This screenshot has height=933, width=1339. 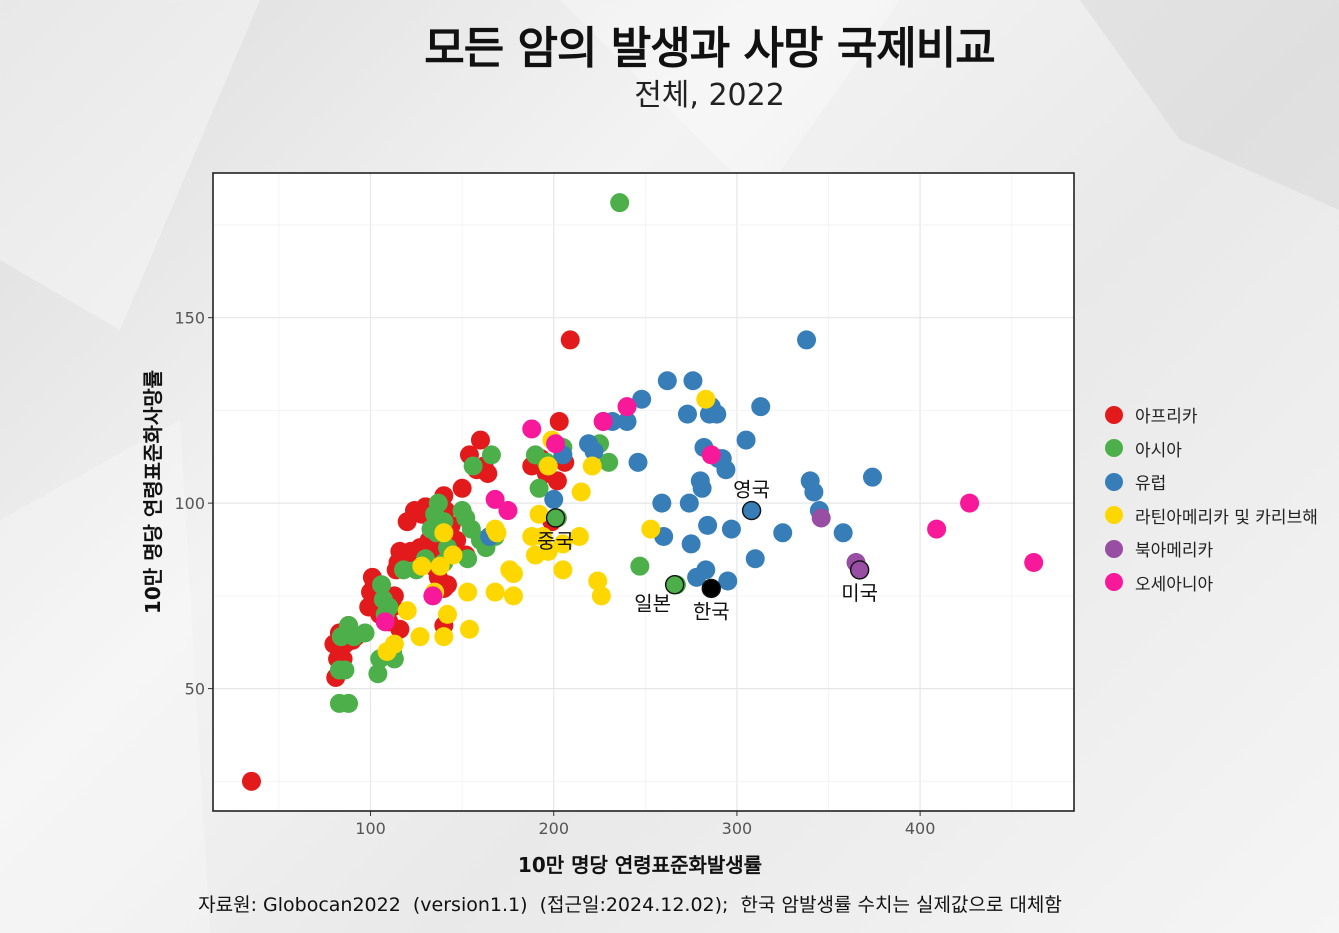 I want to click on x-tick-label: 300, so click(x=737, y=828).